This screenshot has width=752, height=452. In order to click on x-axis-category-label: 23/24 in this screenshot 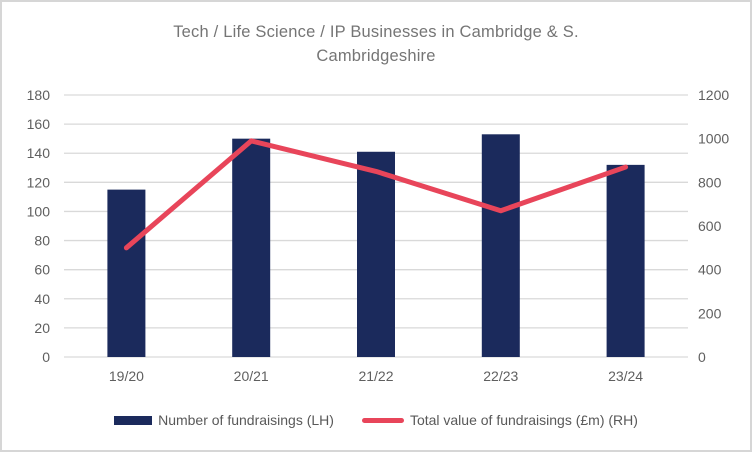, I will do `click(625, 376)`.